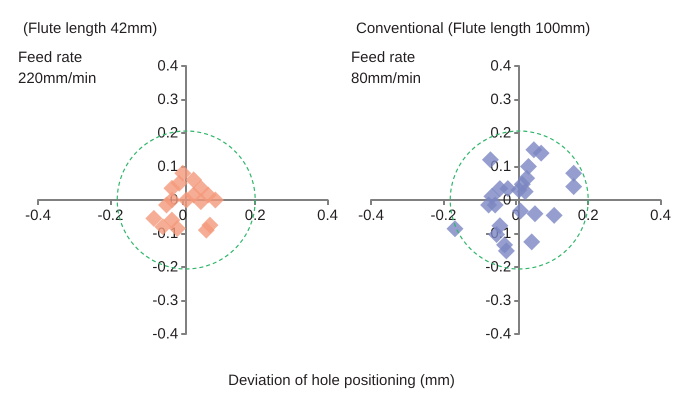  What do you see at coordinates (174, 200) in the screenshot?
I see `y-tick-label: 0` at bounding box center [174, 200].